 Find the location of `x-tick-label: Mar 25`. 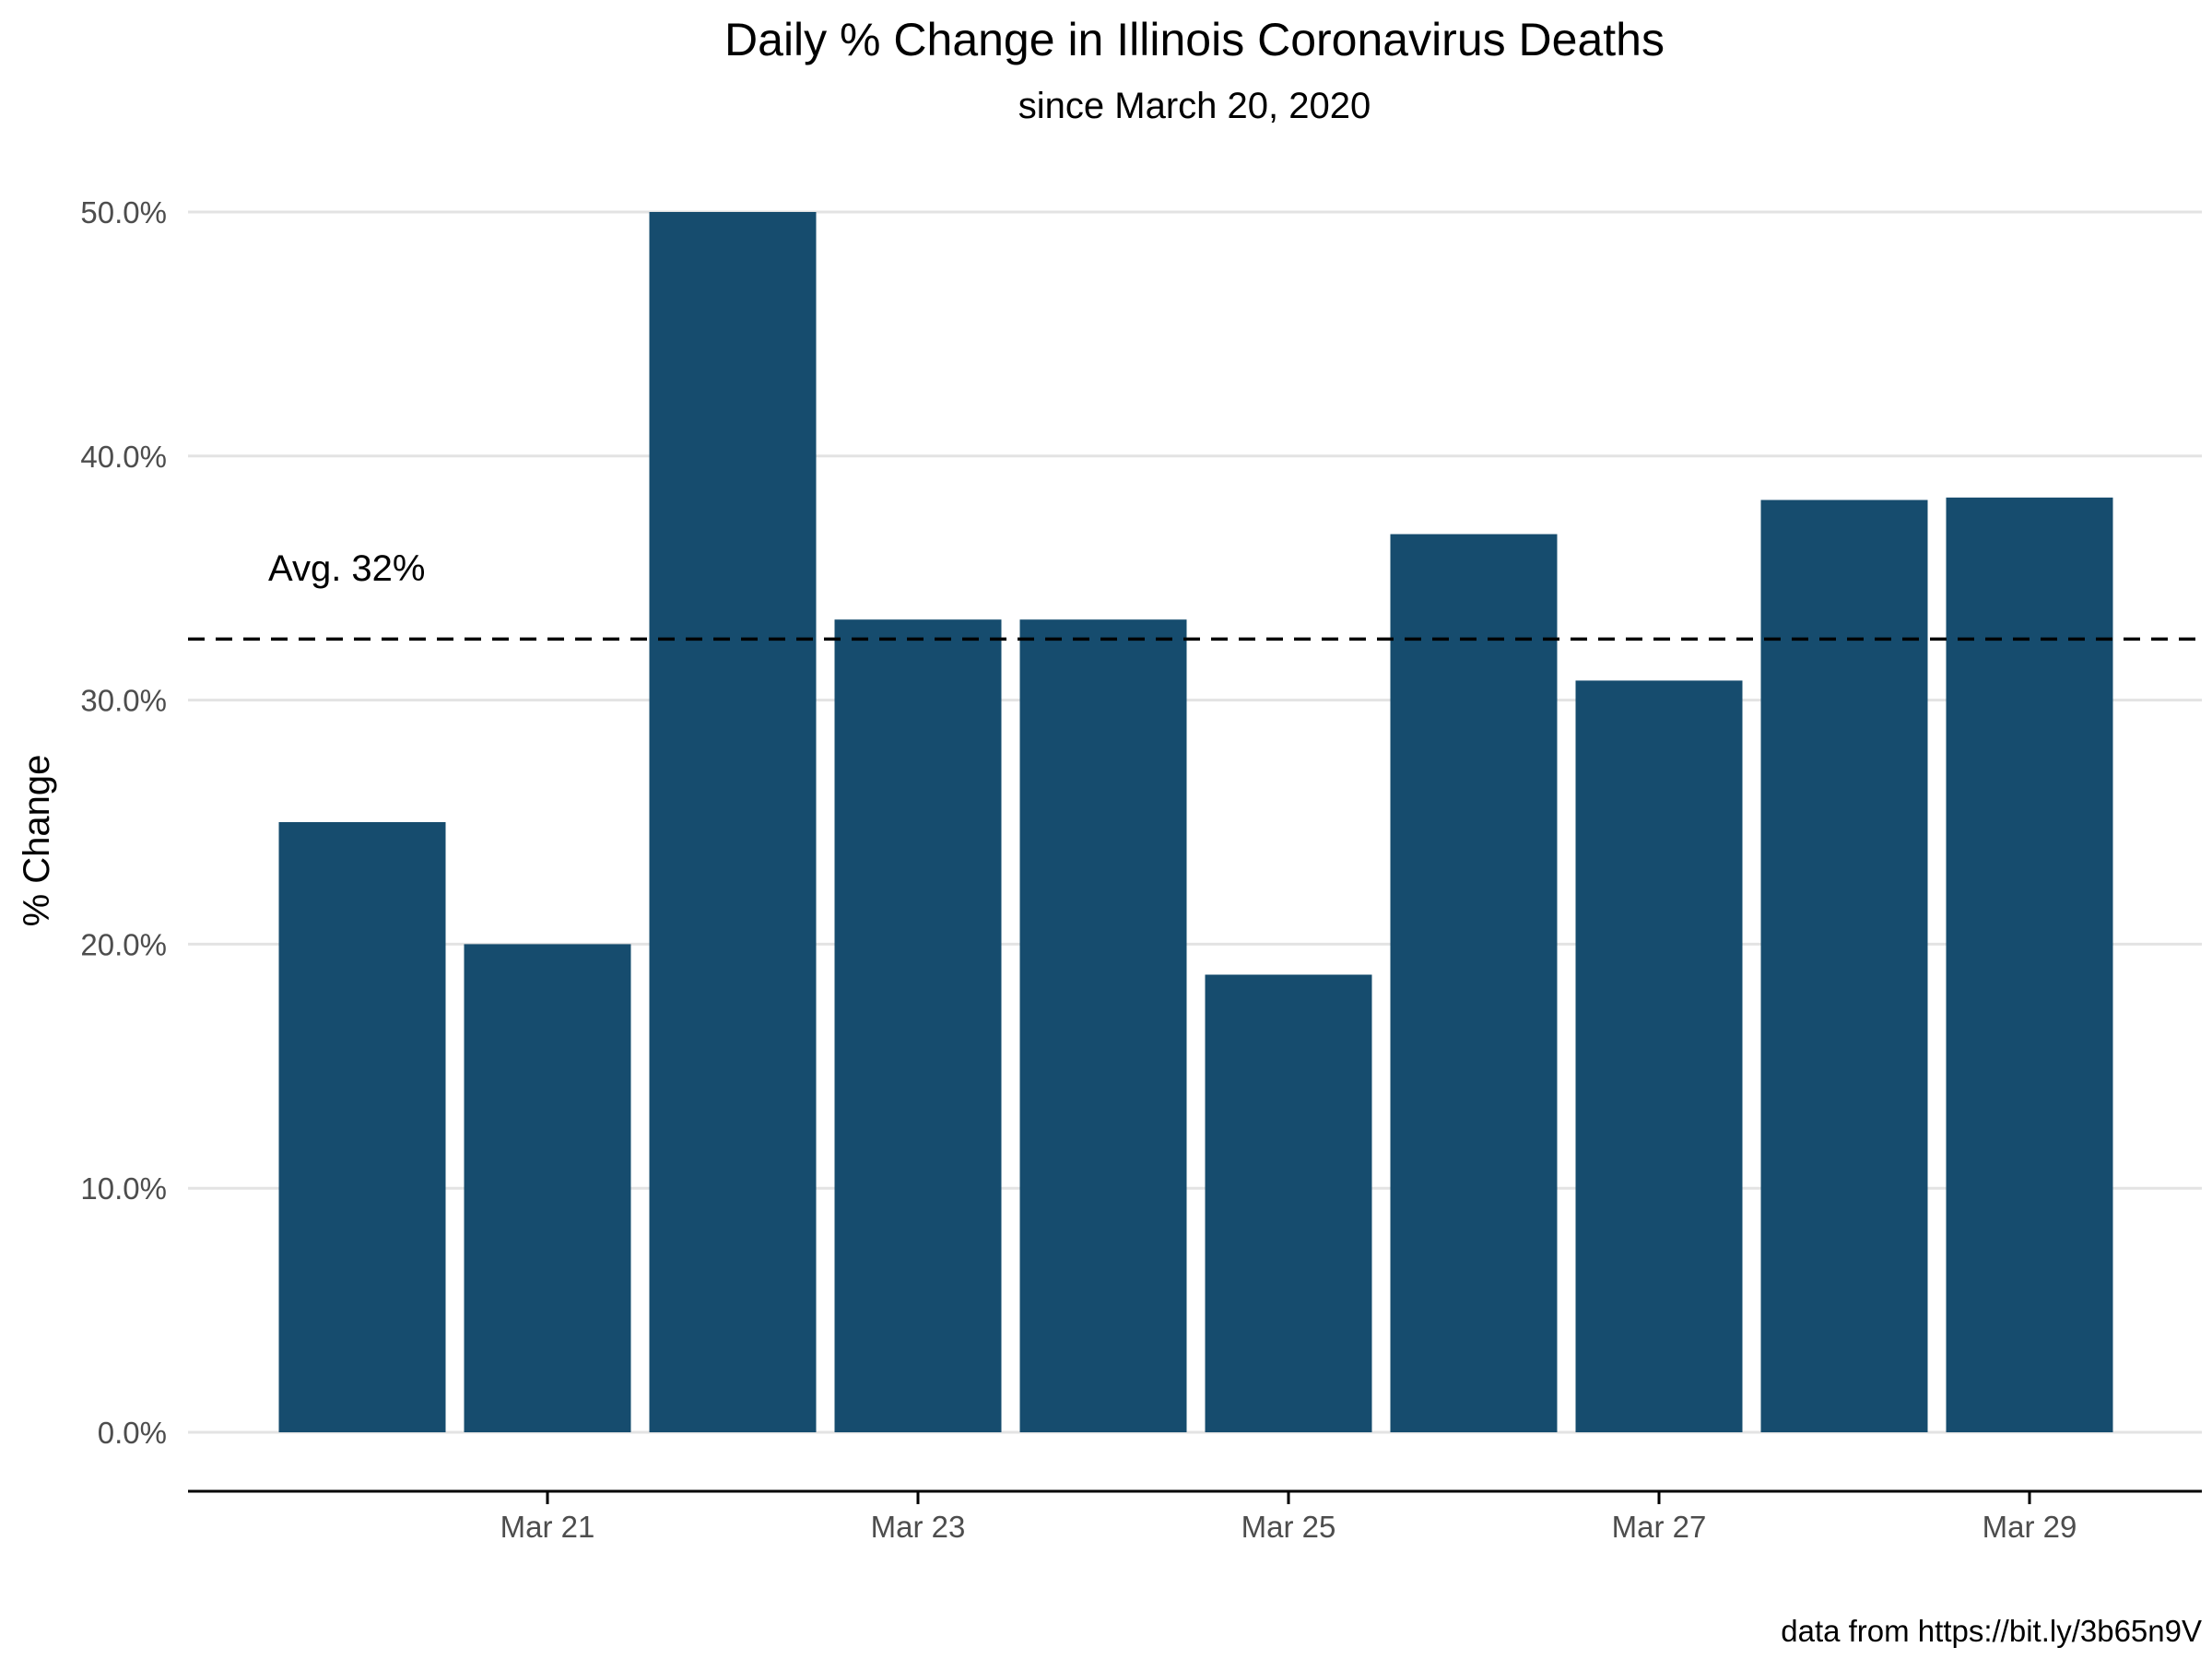

x-tick-label: Mar 25 is located at coordinates (1288, 1527).